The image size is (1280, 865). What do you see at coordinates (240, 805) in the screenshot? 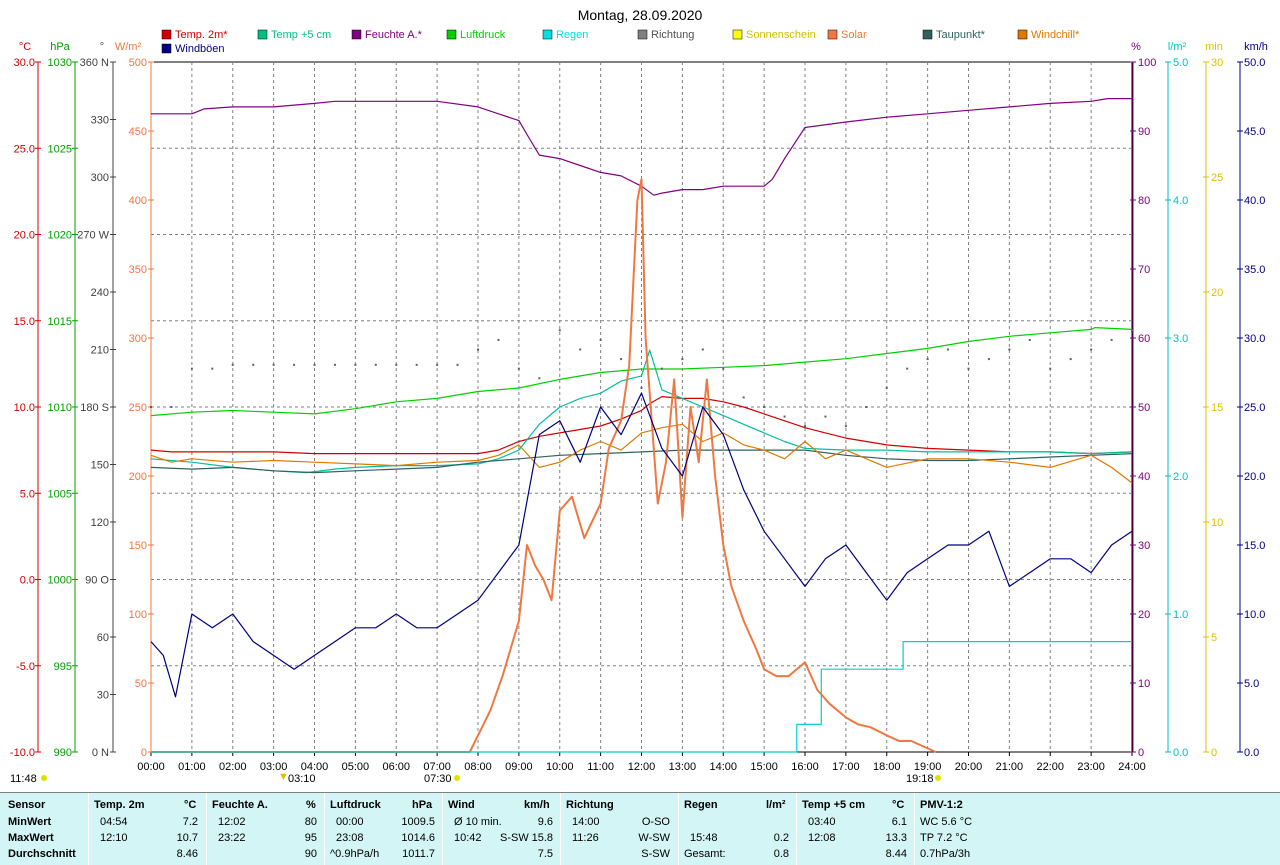
I see `stats-humidity-header: Feuchte A.` at bounding box center [240, 805].